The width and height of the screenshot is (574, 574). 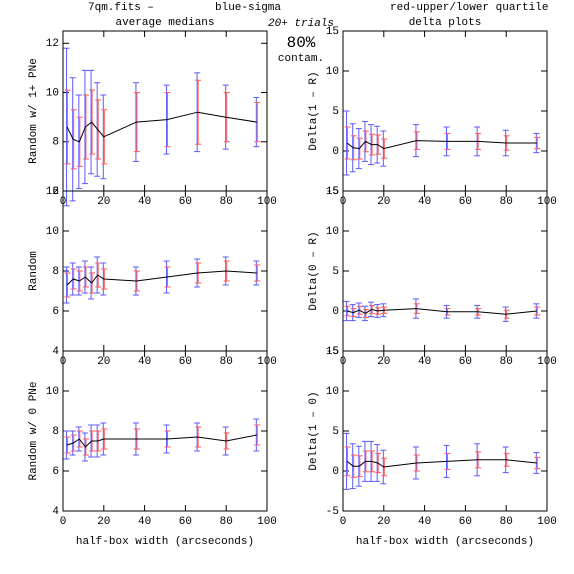 I want to click on contamination-percent: 80%, so click(x=301, y=43).